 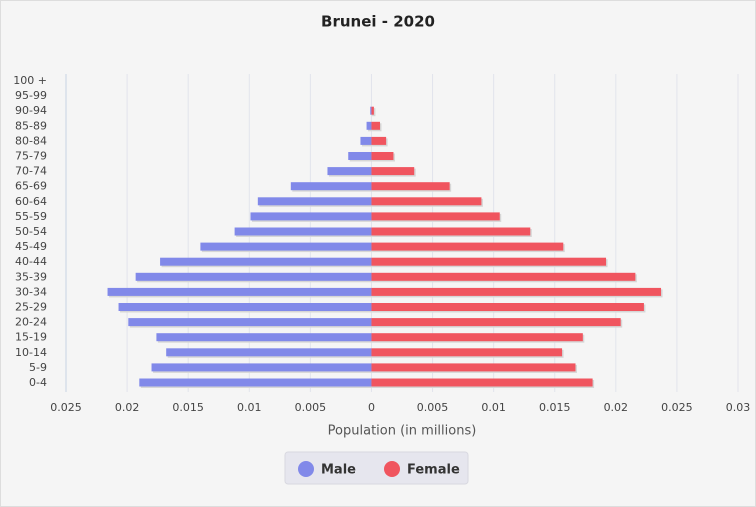 What do you see at coordinates (31, 140) in the screenshot?
I see `y-tick-label: 80-84` at bounding box center [31, 140].